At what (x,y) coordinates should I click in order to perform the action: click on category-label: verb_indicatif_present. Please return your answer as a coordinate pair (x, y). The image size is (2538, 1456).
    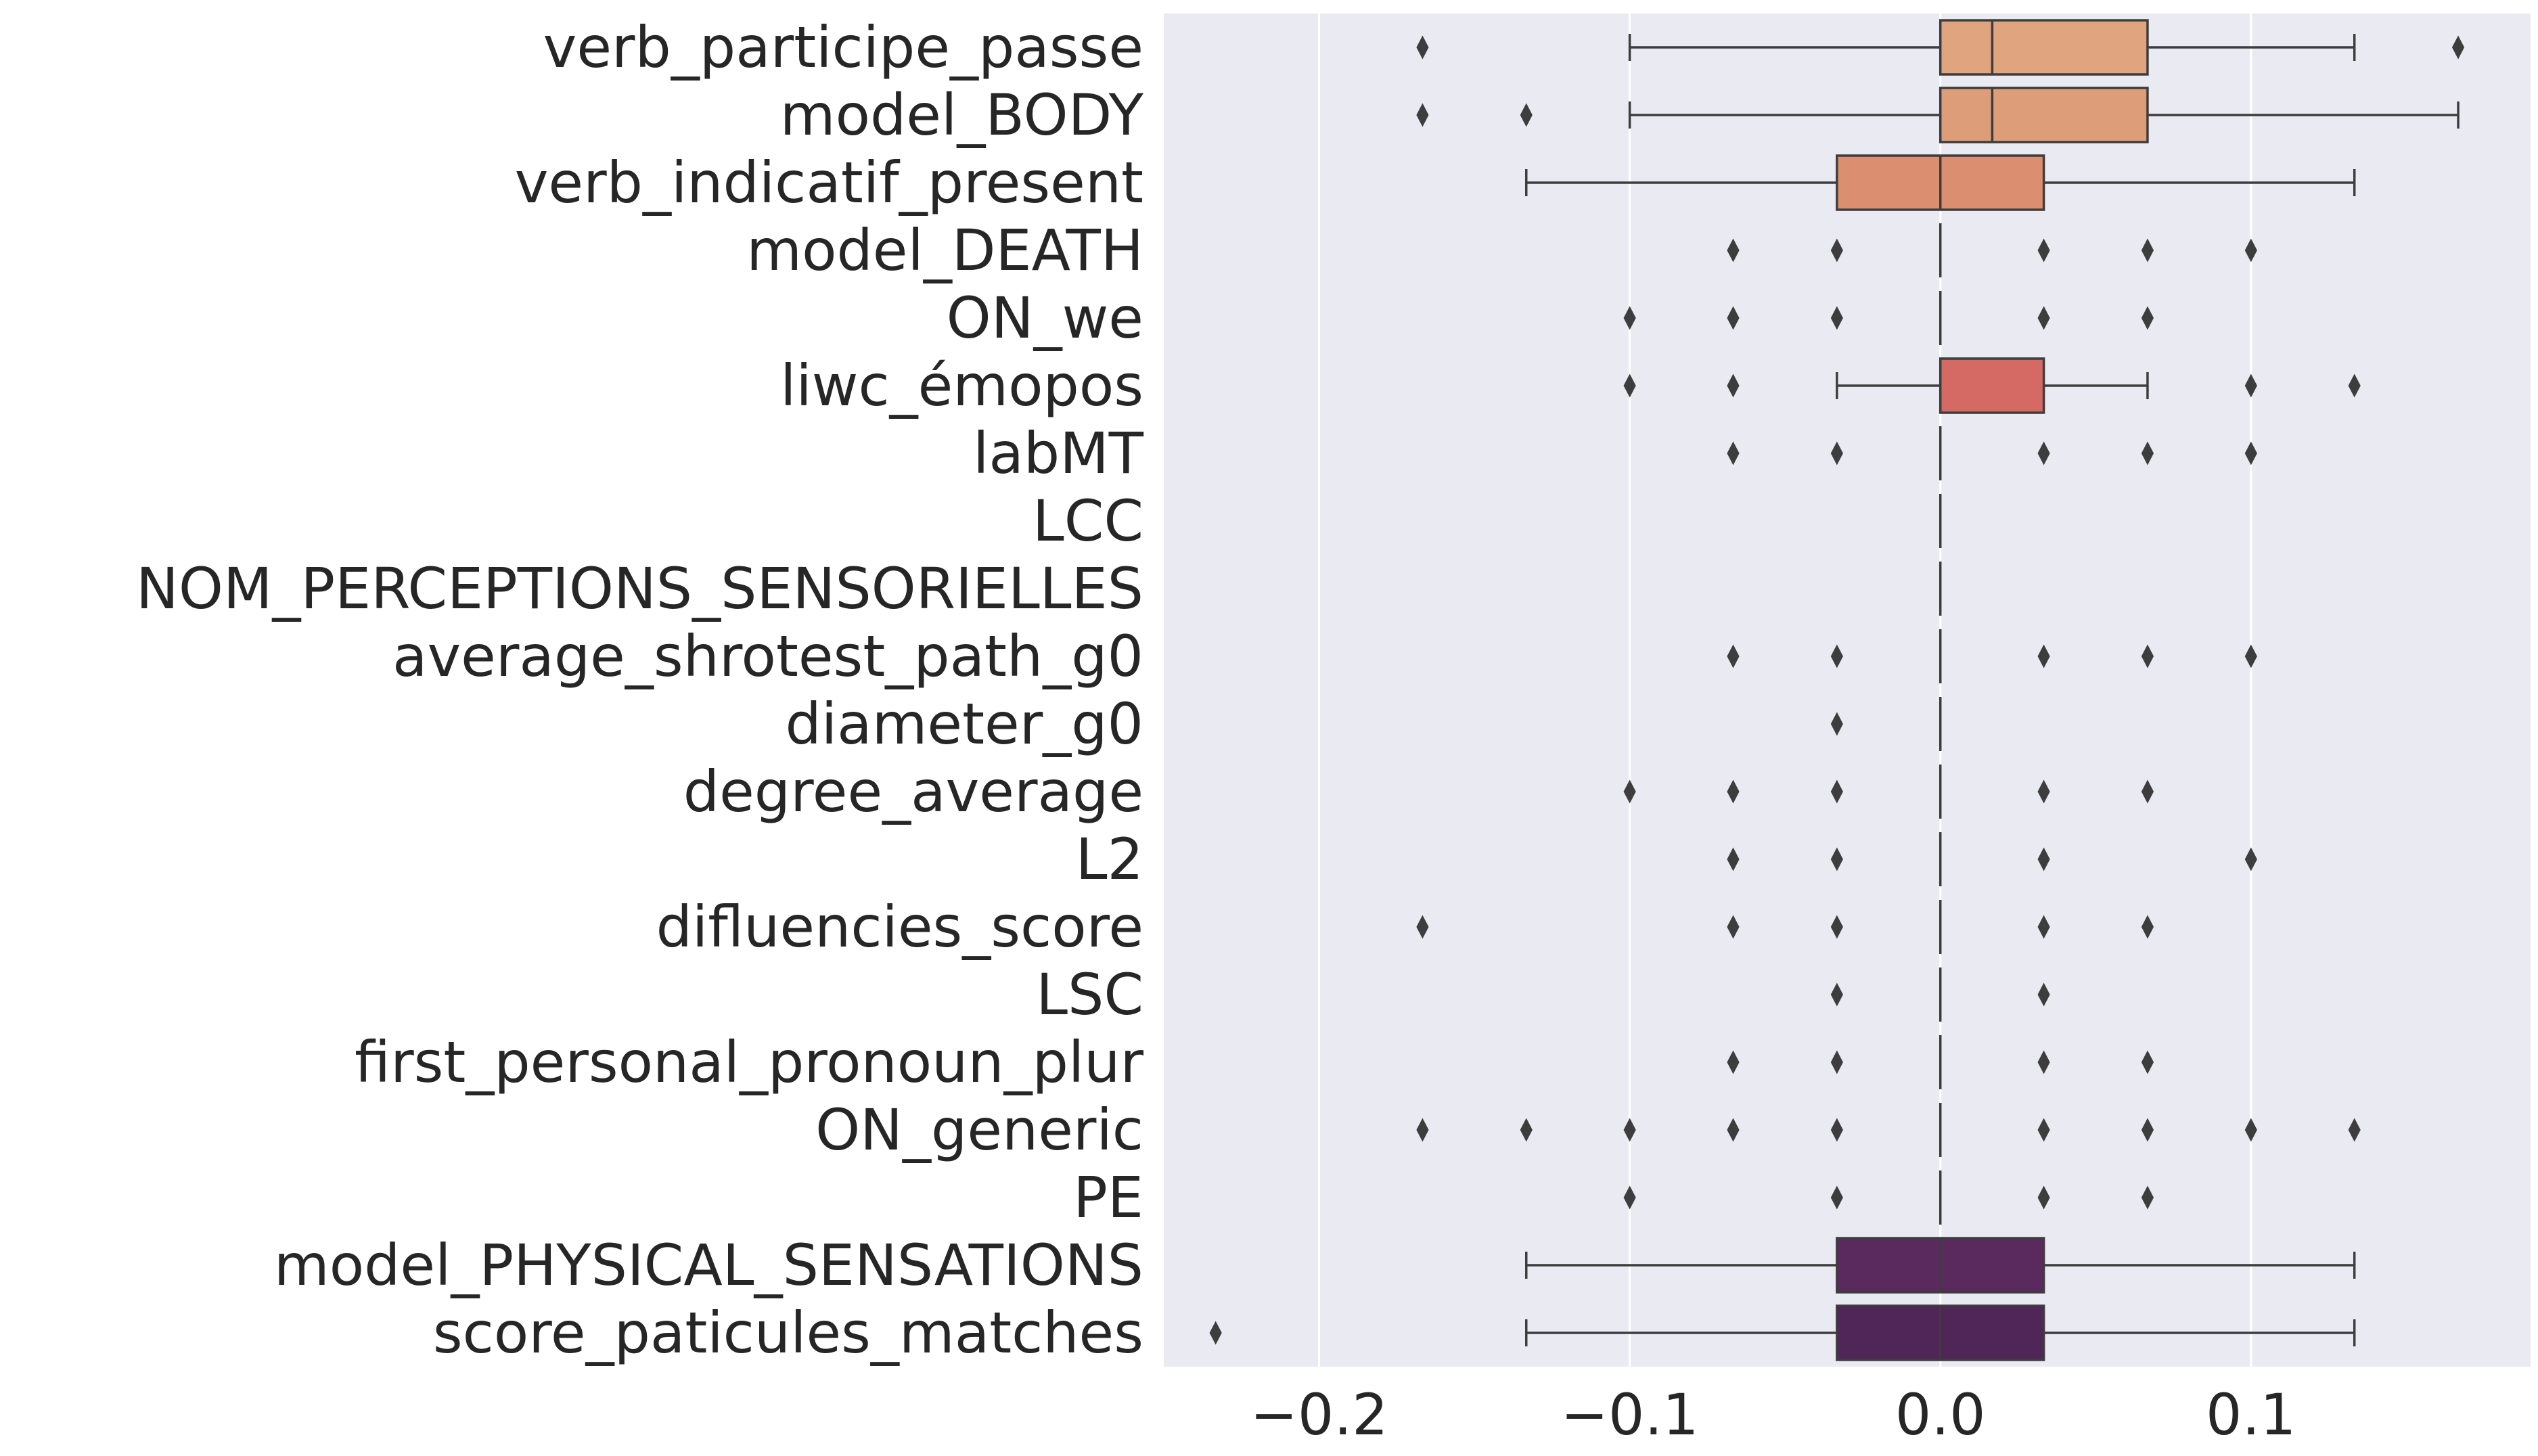
    Looking at the image, I should click on (829, 183).